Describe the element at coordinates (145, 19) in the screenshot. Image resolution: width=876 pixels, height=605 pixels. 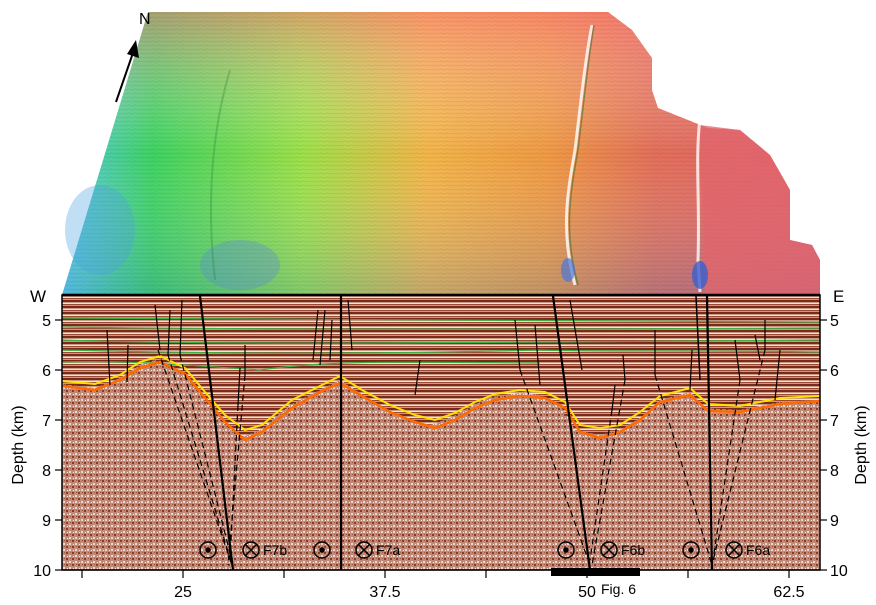
I see `north-label: N` at that location.